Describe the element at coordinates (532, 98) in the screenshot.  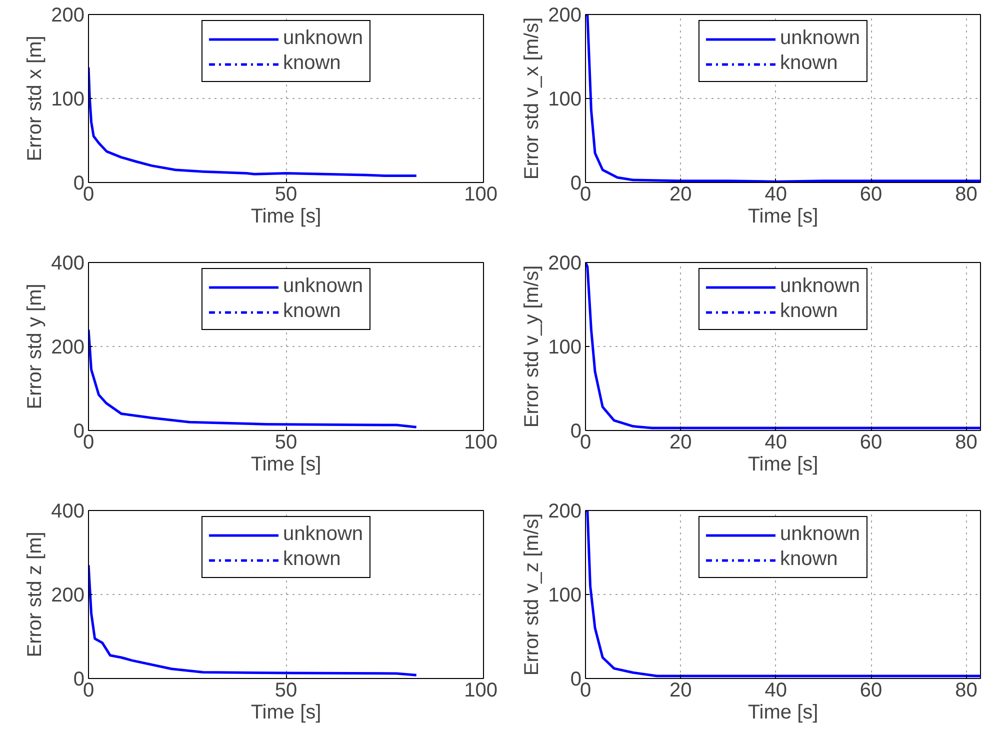
I see `y-axis-title: Error std v_x [m/s]` at that location.